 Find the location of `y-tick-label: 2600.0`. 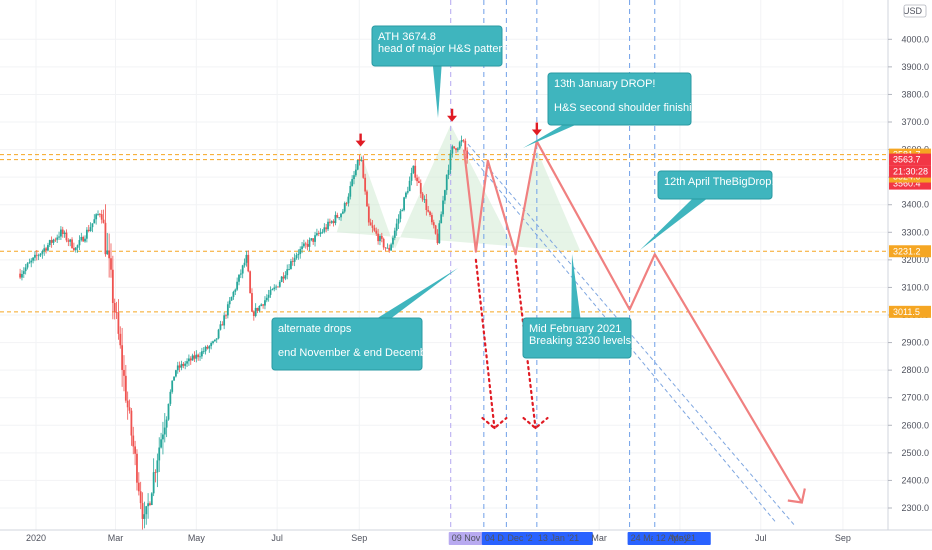

y-tick-label: 2600.0 is located at coordinates (915, 425).